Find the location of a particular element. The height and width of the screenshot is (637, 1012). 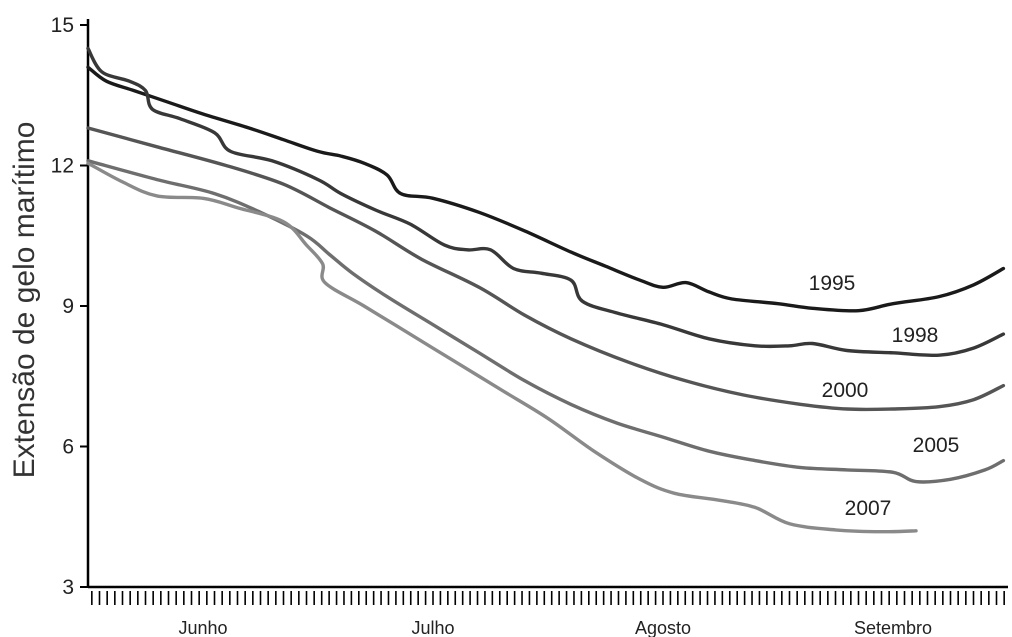

y-tick-label: 12 is located at coordinates (62, 166).